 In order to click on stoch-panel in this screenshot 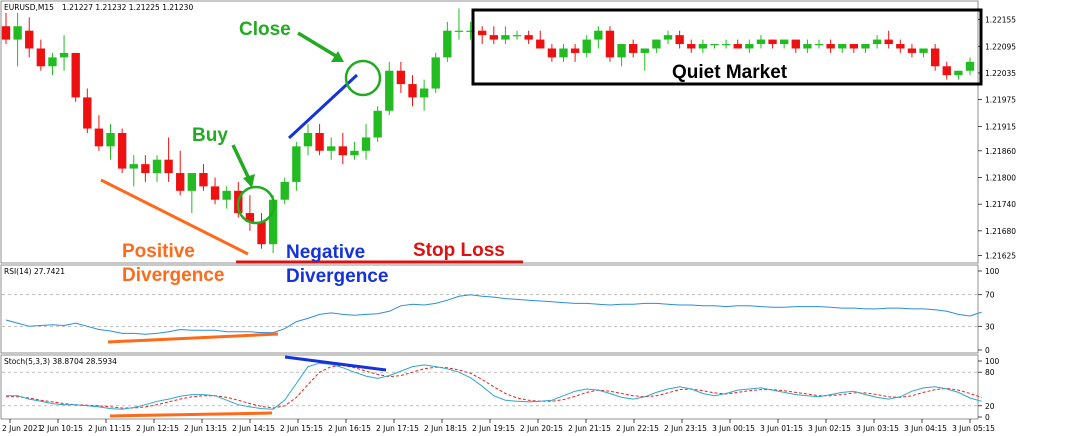, I will do `click(489, 387)`.